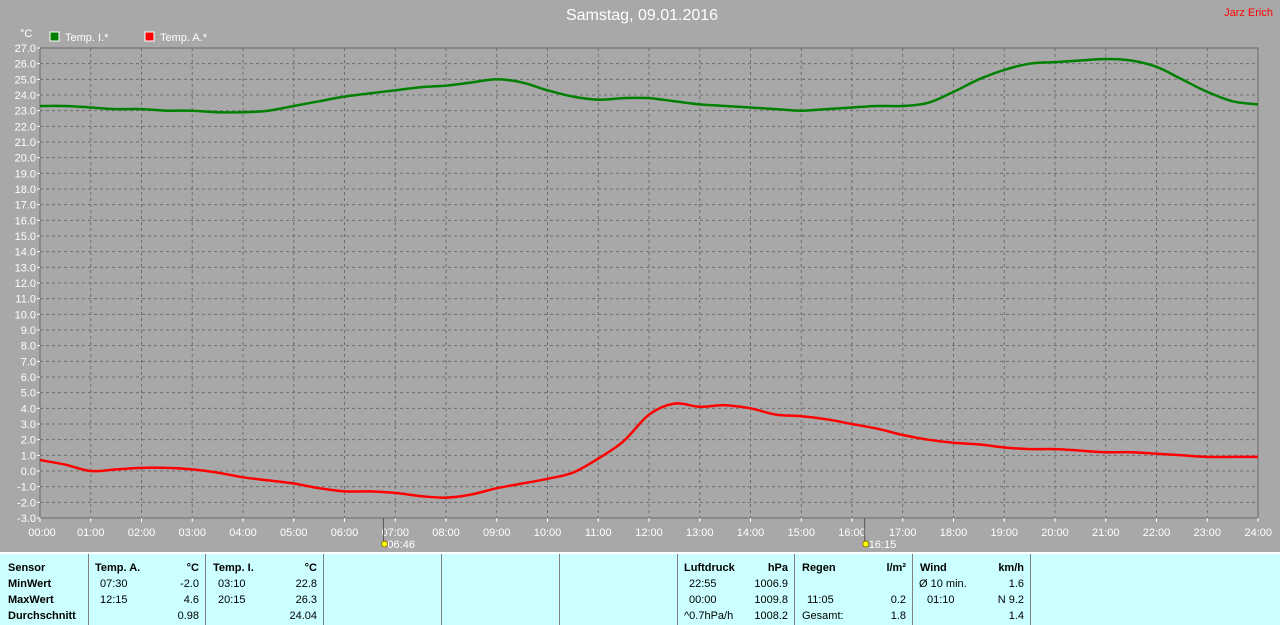 This screenshot has width=1280, height=625. What do you see at coordinates (25, 268) in the screenshot?
I see `y-tick-label: 13.0` at bounding box center [25, 268].